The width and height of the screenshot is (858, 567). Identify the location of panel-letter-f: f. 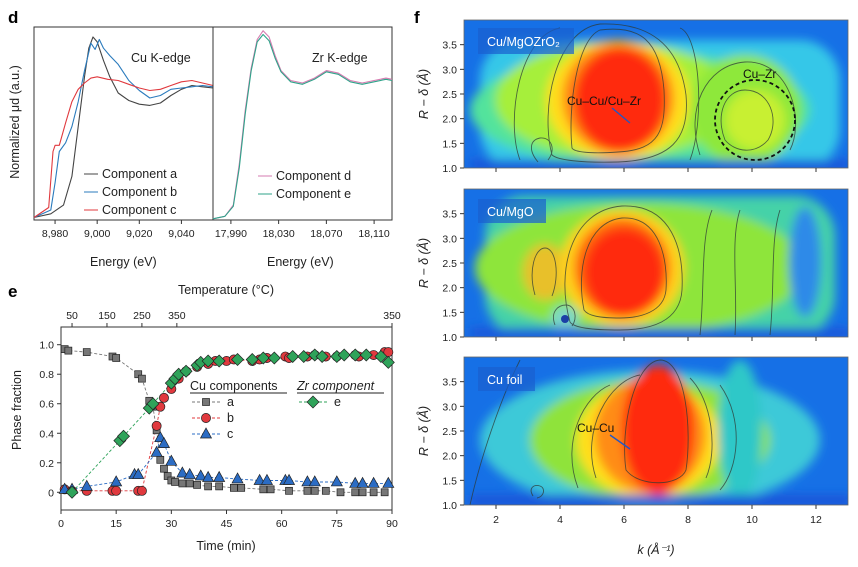
(417, 17).